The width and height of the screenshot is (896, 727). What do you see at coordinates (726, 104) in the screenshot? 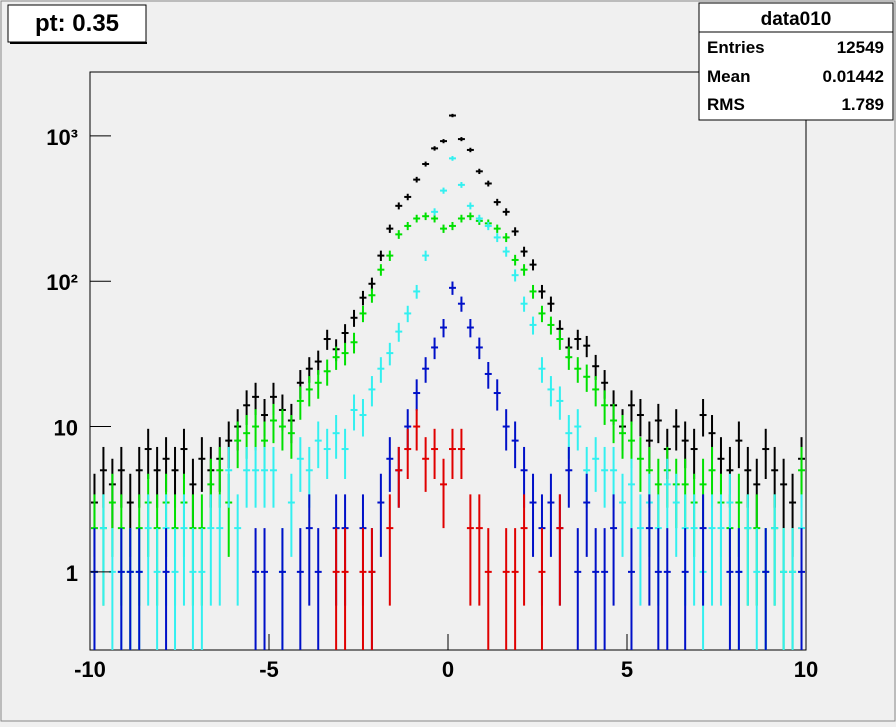
I see `stats-key: RMS` at bounding box center [726, 104].